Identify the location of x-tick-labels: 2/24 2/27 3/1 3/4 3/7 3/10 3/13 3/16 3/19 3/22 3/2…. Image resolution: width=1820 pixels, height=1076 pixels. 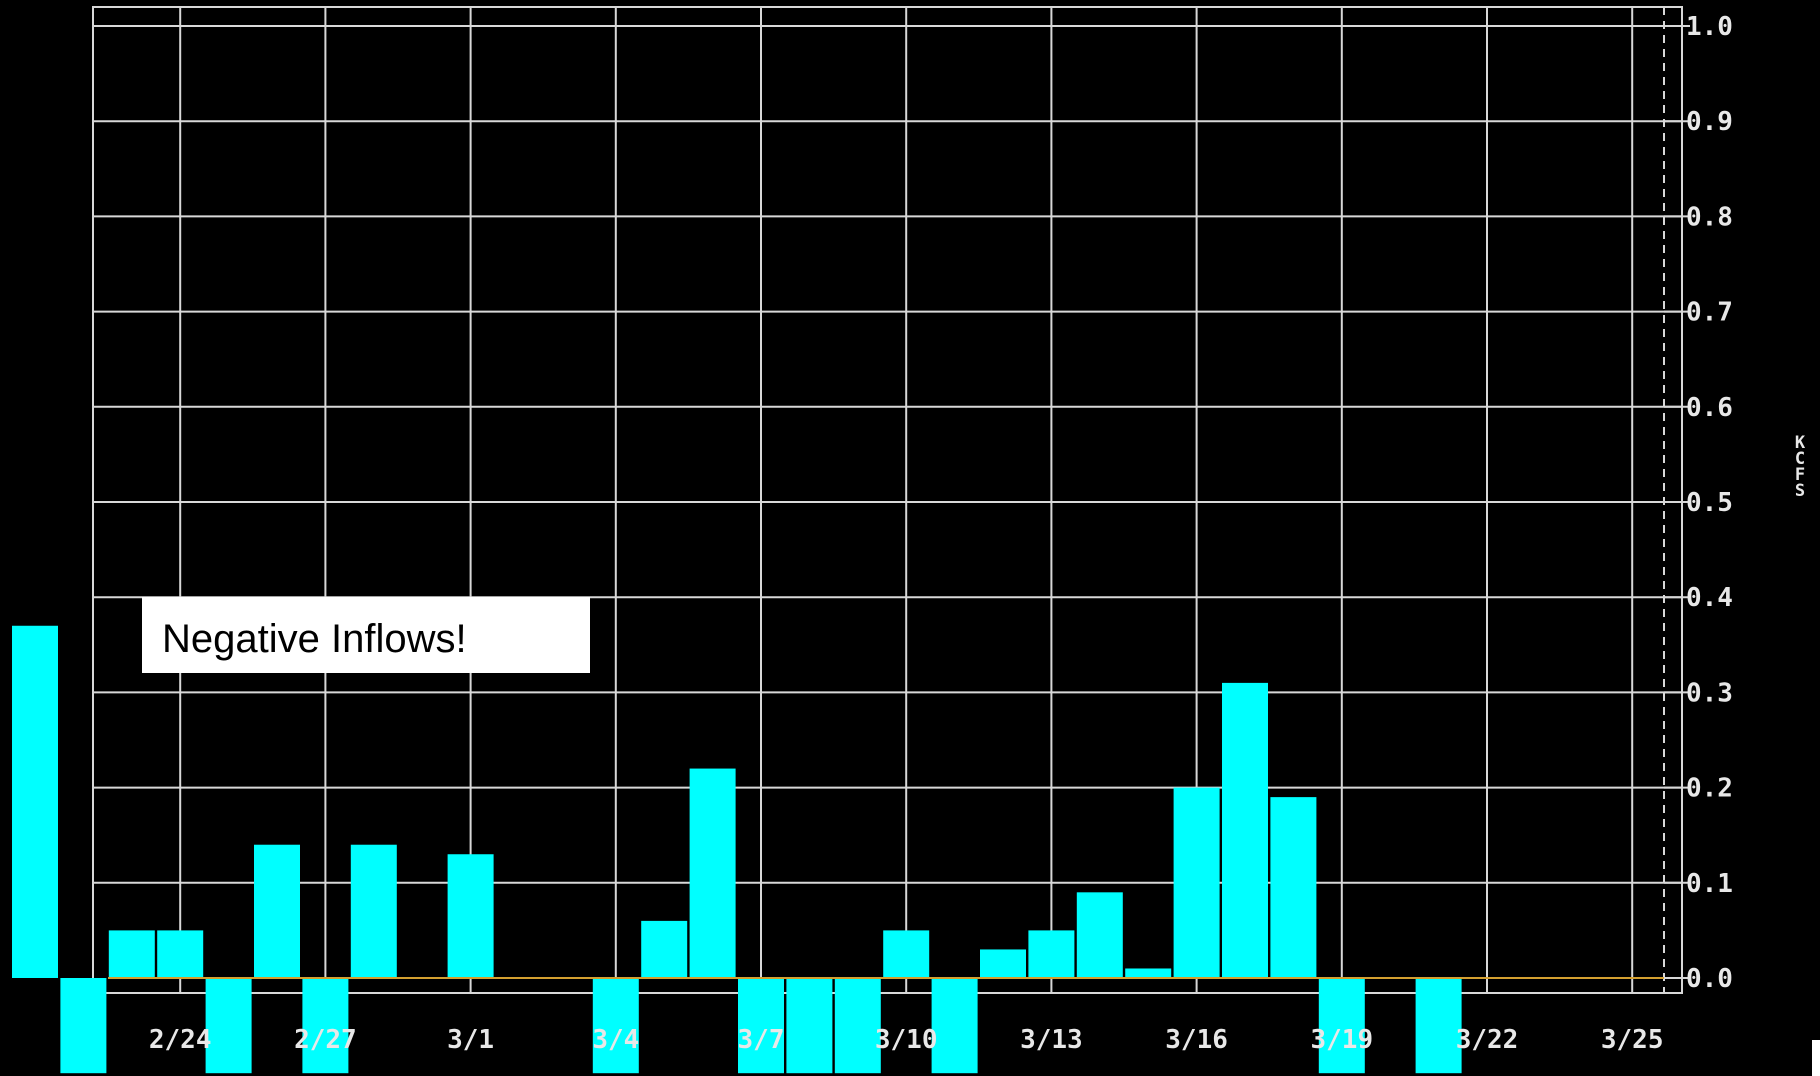
(906, 1040).